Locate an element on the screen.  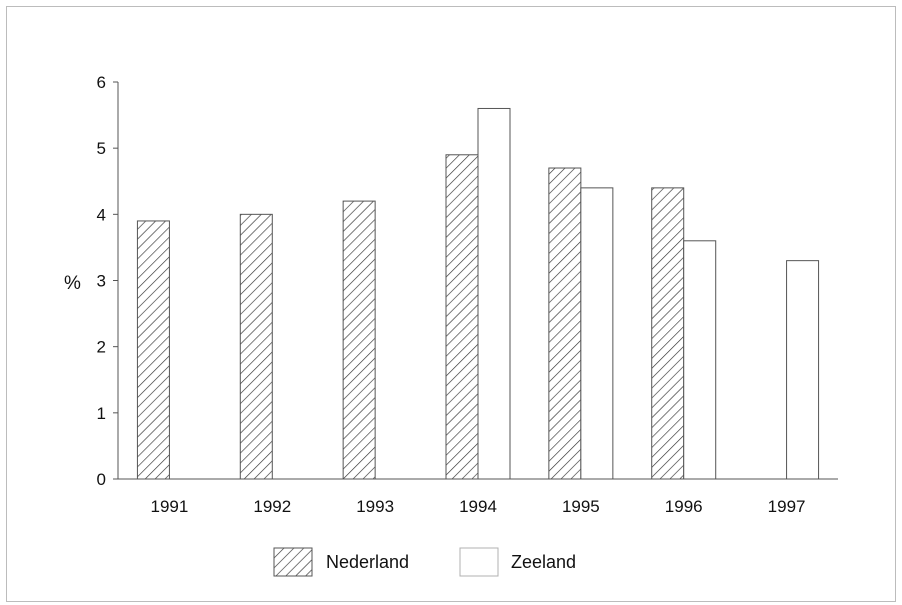
bar-nederland-1995 is located at coordinates (565, 323).